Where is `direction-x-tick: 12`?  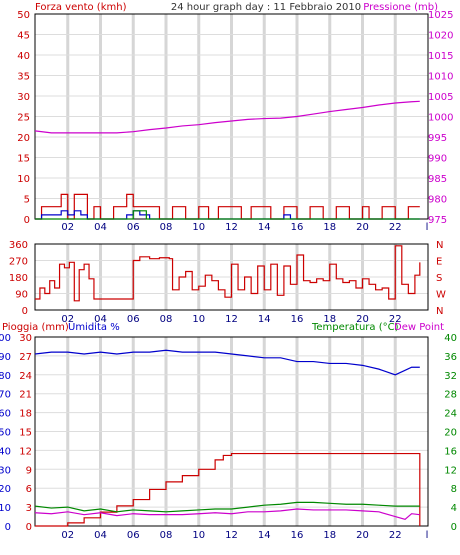 direction-x-tick: 12 is located at coordinates (231, 319).